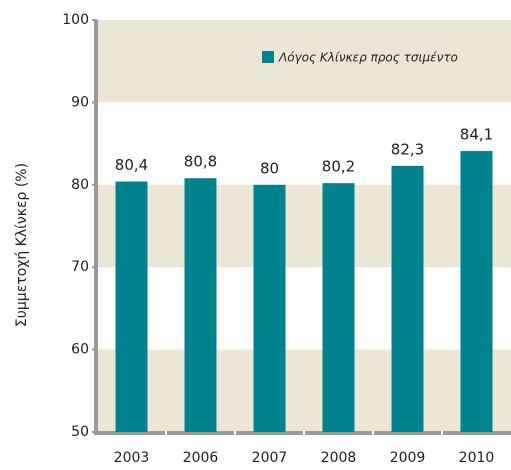 Image resolution: width=511 pixels, height=470 pixels. Describe the element at coordinates (477, 458) in the screenshot. I see `x-tick-label: 2010` at that location.